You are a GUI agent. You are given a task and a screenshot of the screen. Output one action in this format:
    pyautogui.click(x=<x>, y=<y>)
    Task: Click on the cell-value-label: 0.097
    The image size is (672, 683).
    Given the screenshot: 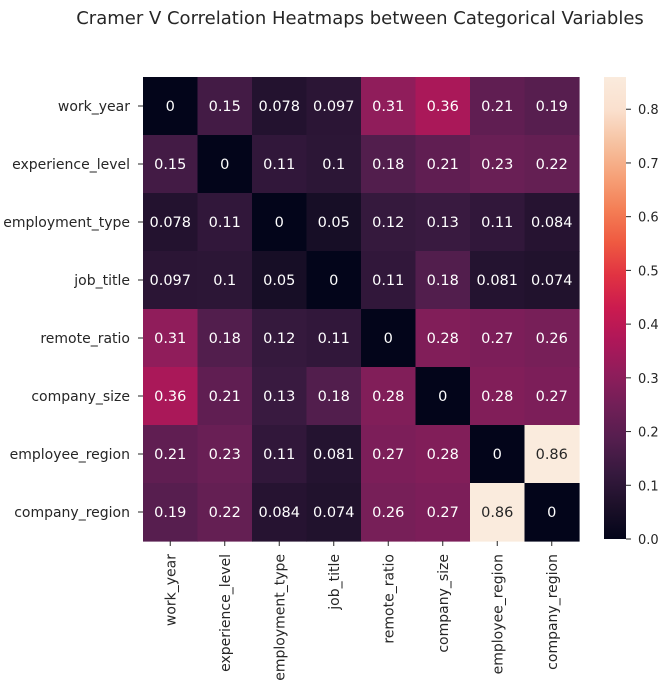 What is the action you would take?
    pyautogui.click(x=334, y=107)
    